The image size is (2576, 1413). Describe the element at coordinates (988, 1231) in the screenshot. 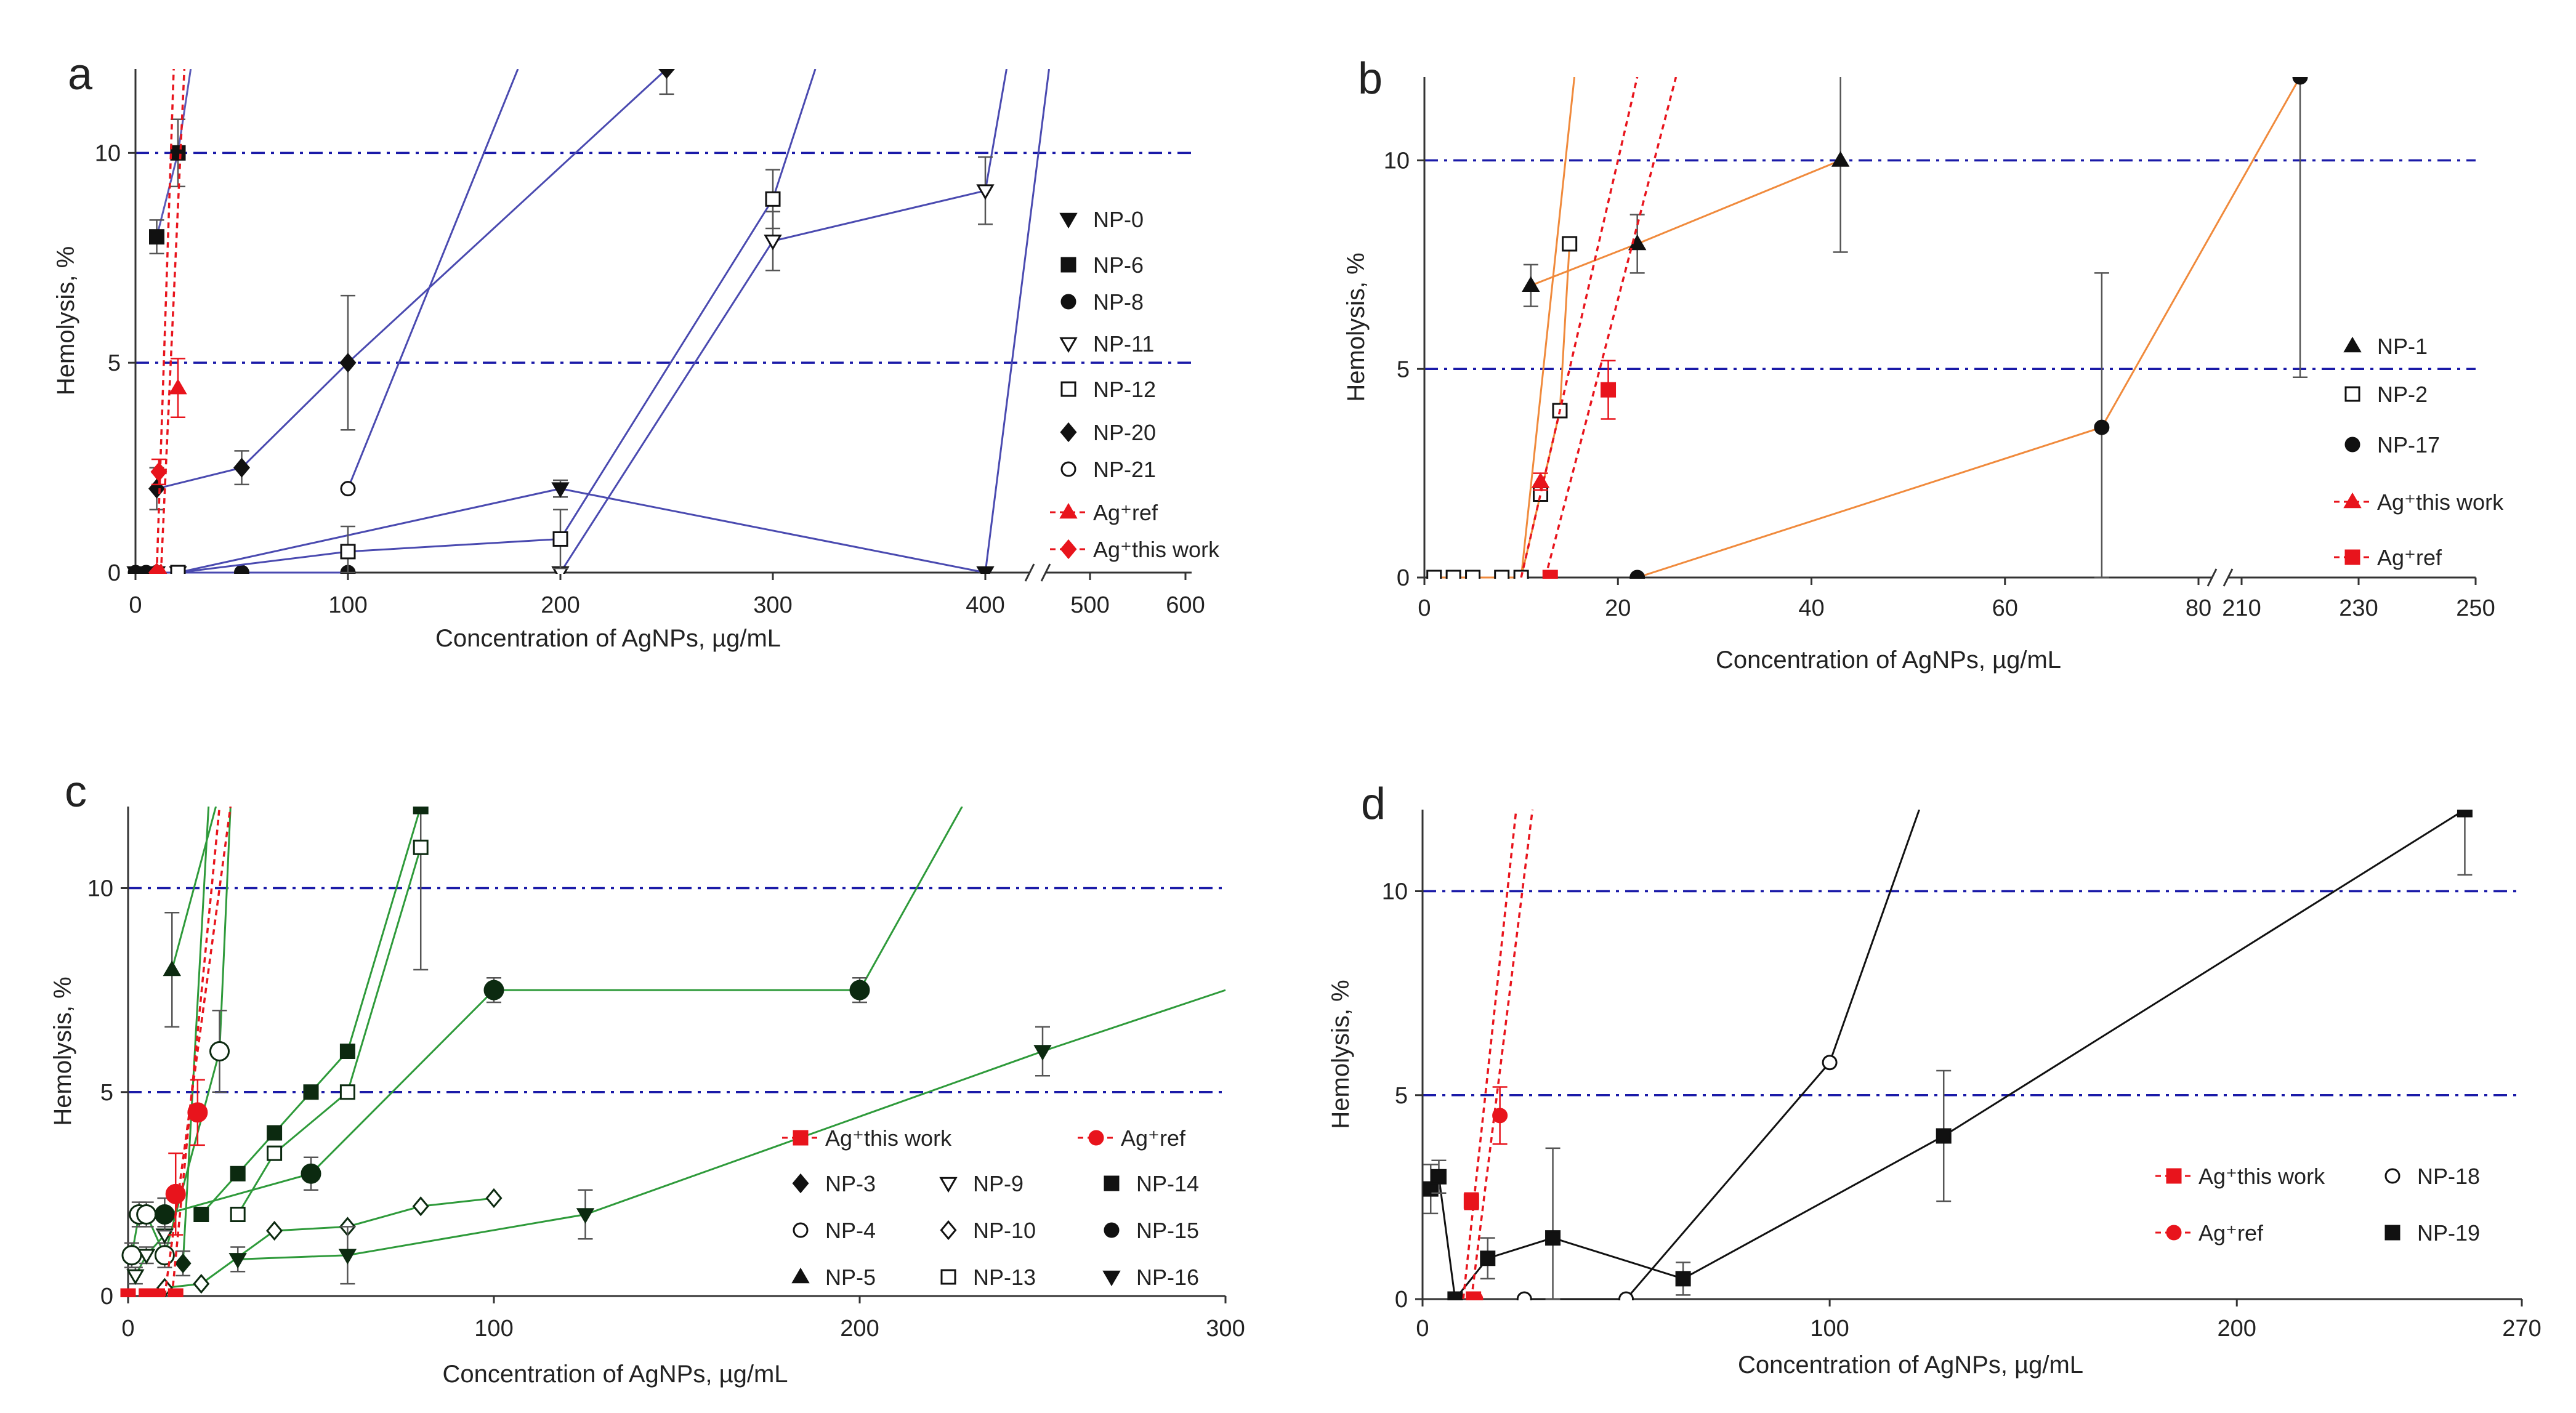

I see `legend-item: NP-10` at that location.